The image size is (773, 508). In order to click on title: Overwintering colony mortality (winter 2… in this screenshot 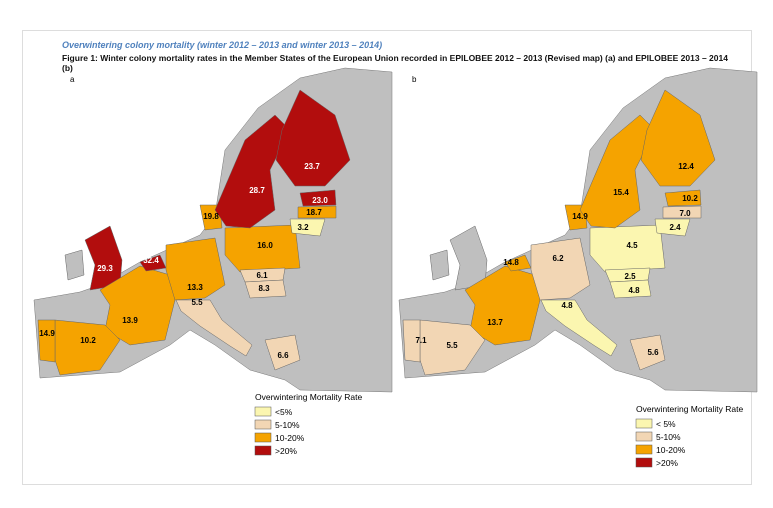, I will do `click(222, 45)`.